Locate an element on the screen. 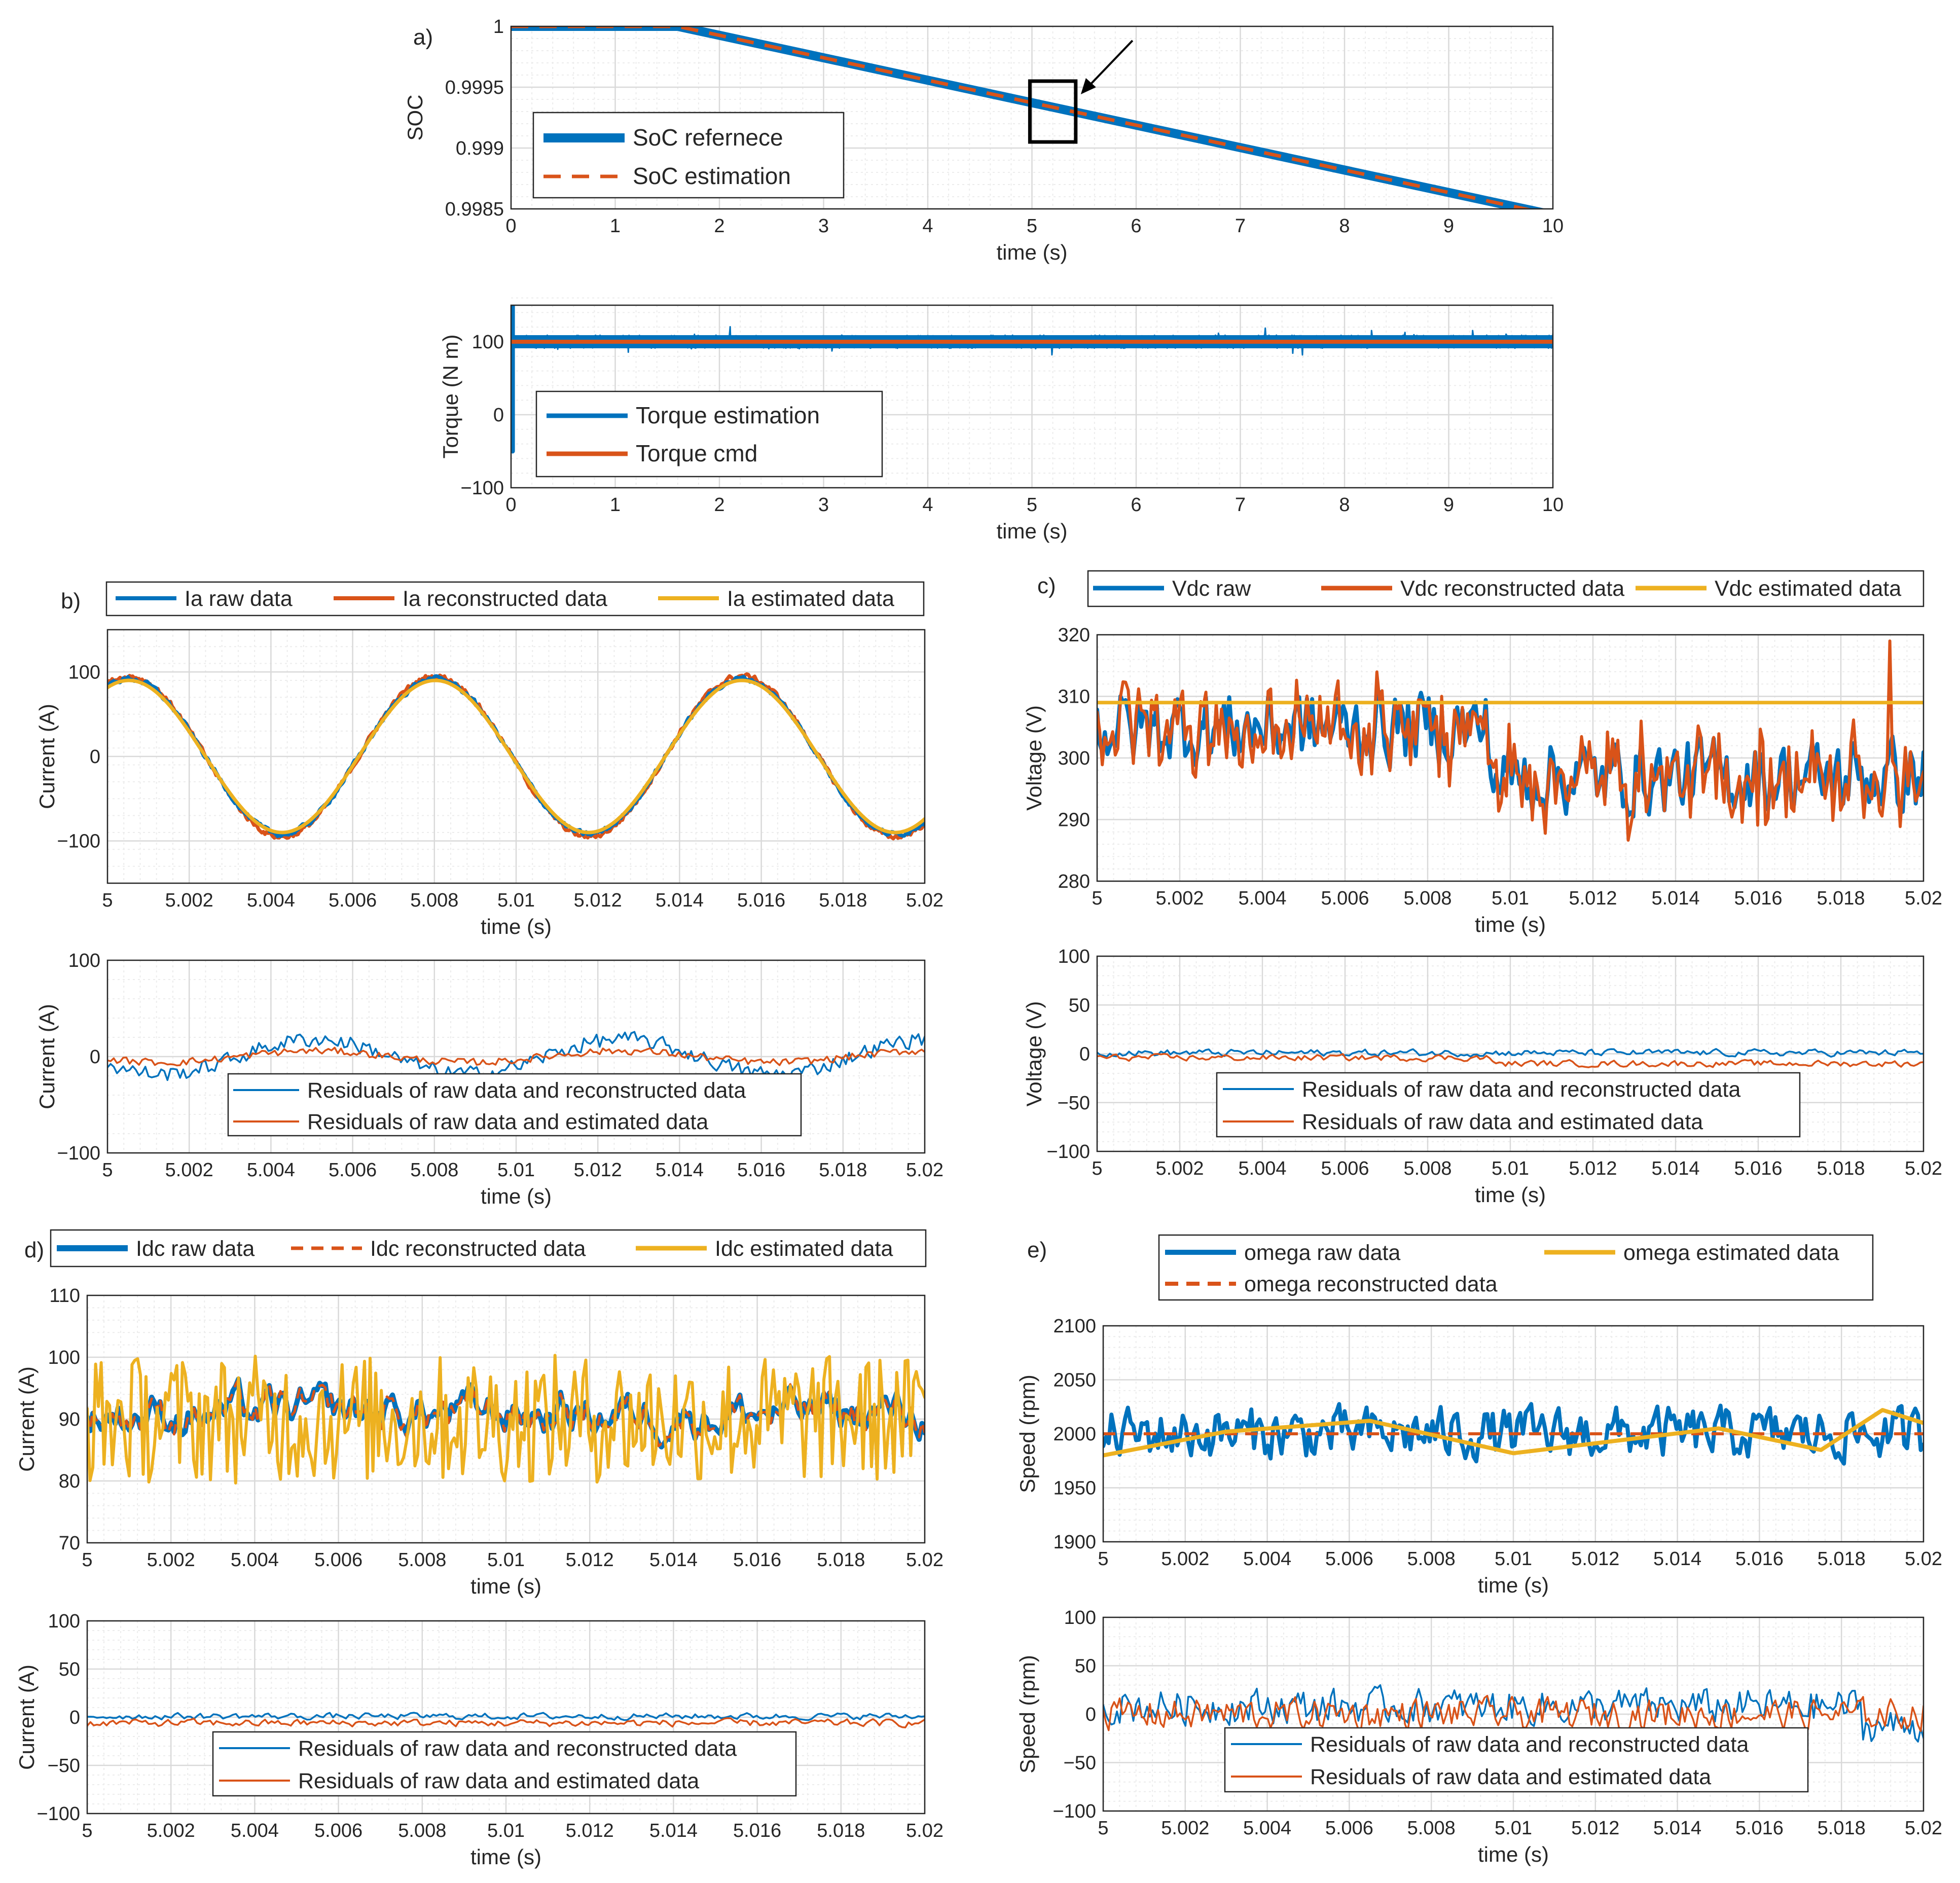 The width and height of the screenshot is (1960, 1883). legend-entry: Ia raw data is located at coordinates (239, 599).